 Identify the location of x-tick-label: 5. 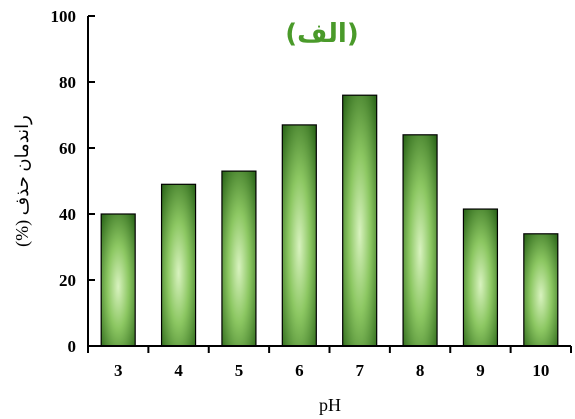
(239, 370).